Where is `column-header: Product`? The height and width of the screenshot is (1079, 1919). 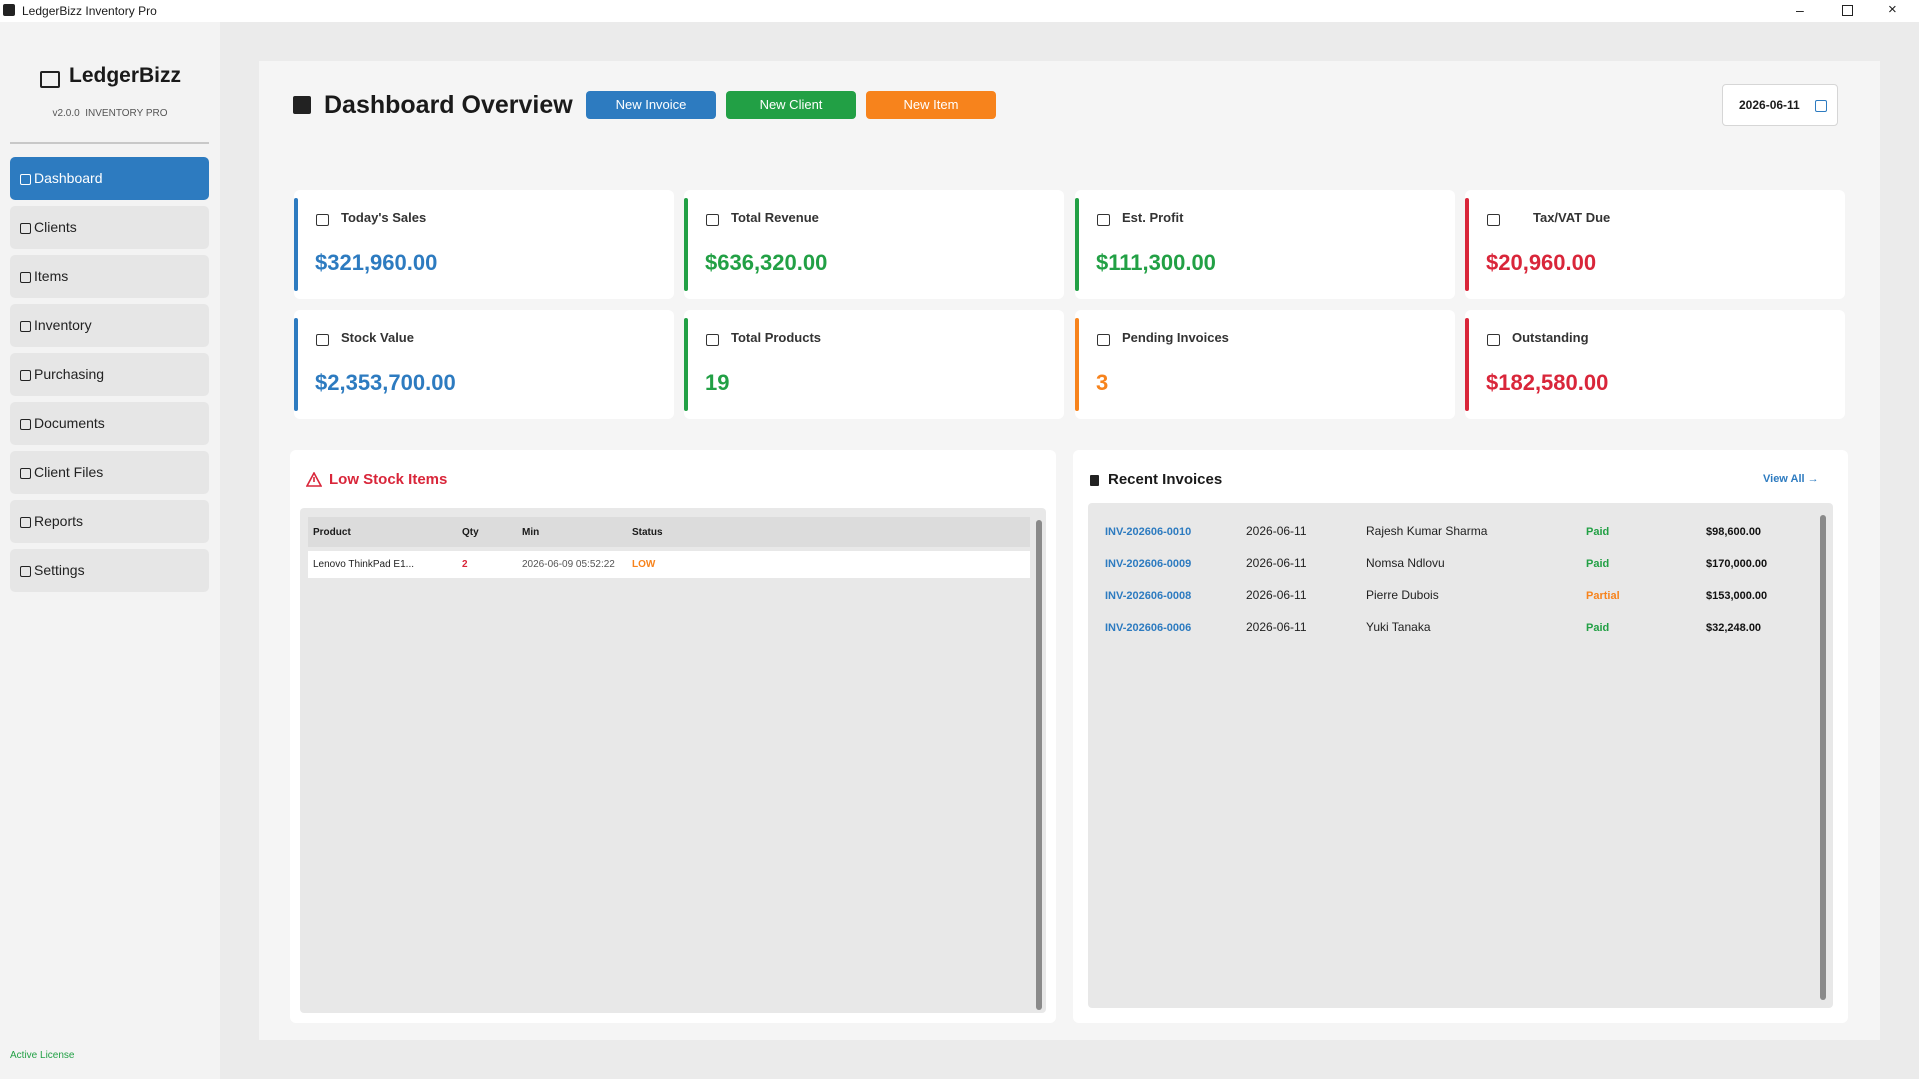
column-header: Product is located at coordinates (332, 532).